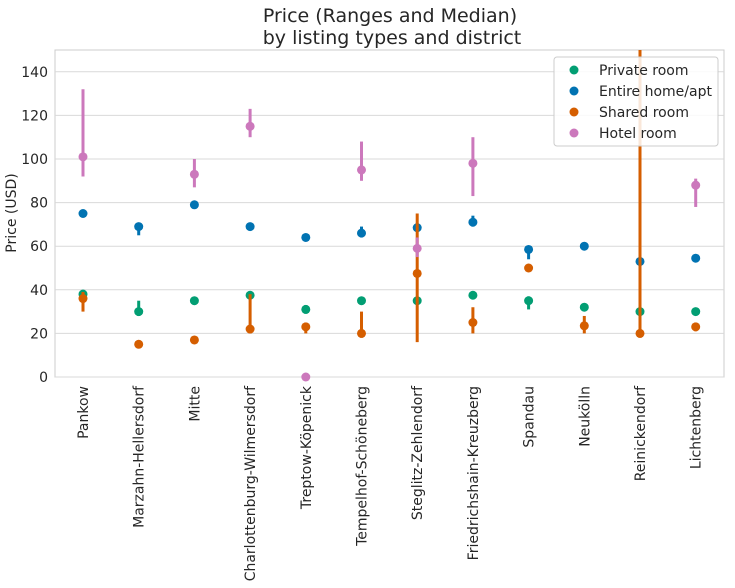 This screenshot has height=588, width=735. What do you see at coordinates (697, 427) in the screenshot?
I see `x-tick-label: Lichtenberg` at bounding box center [697, 427].